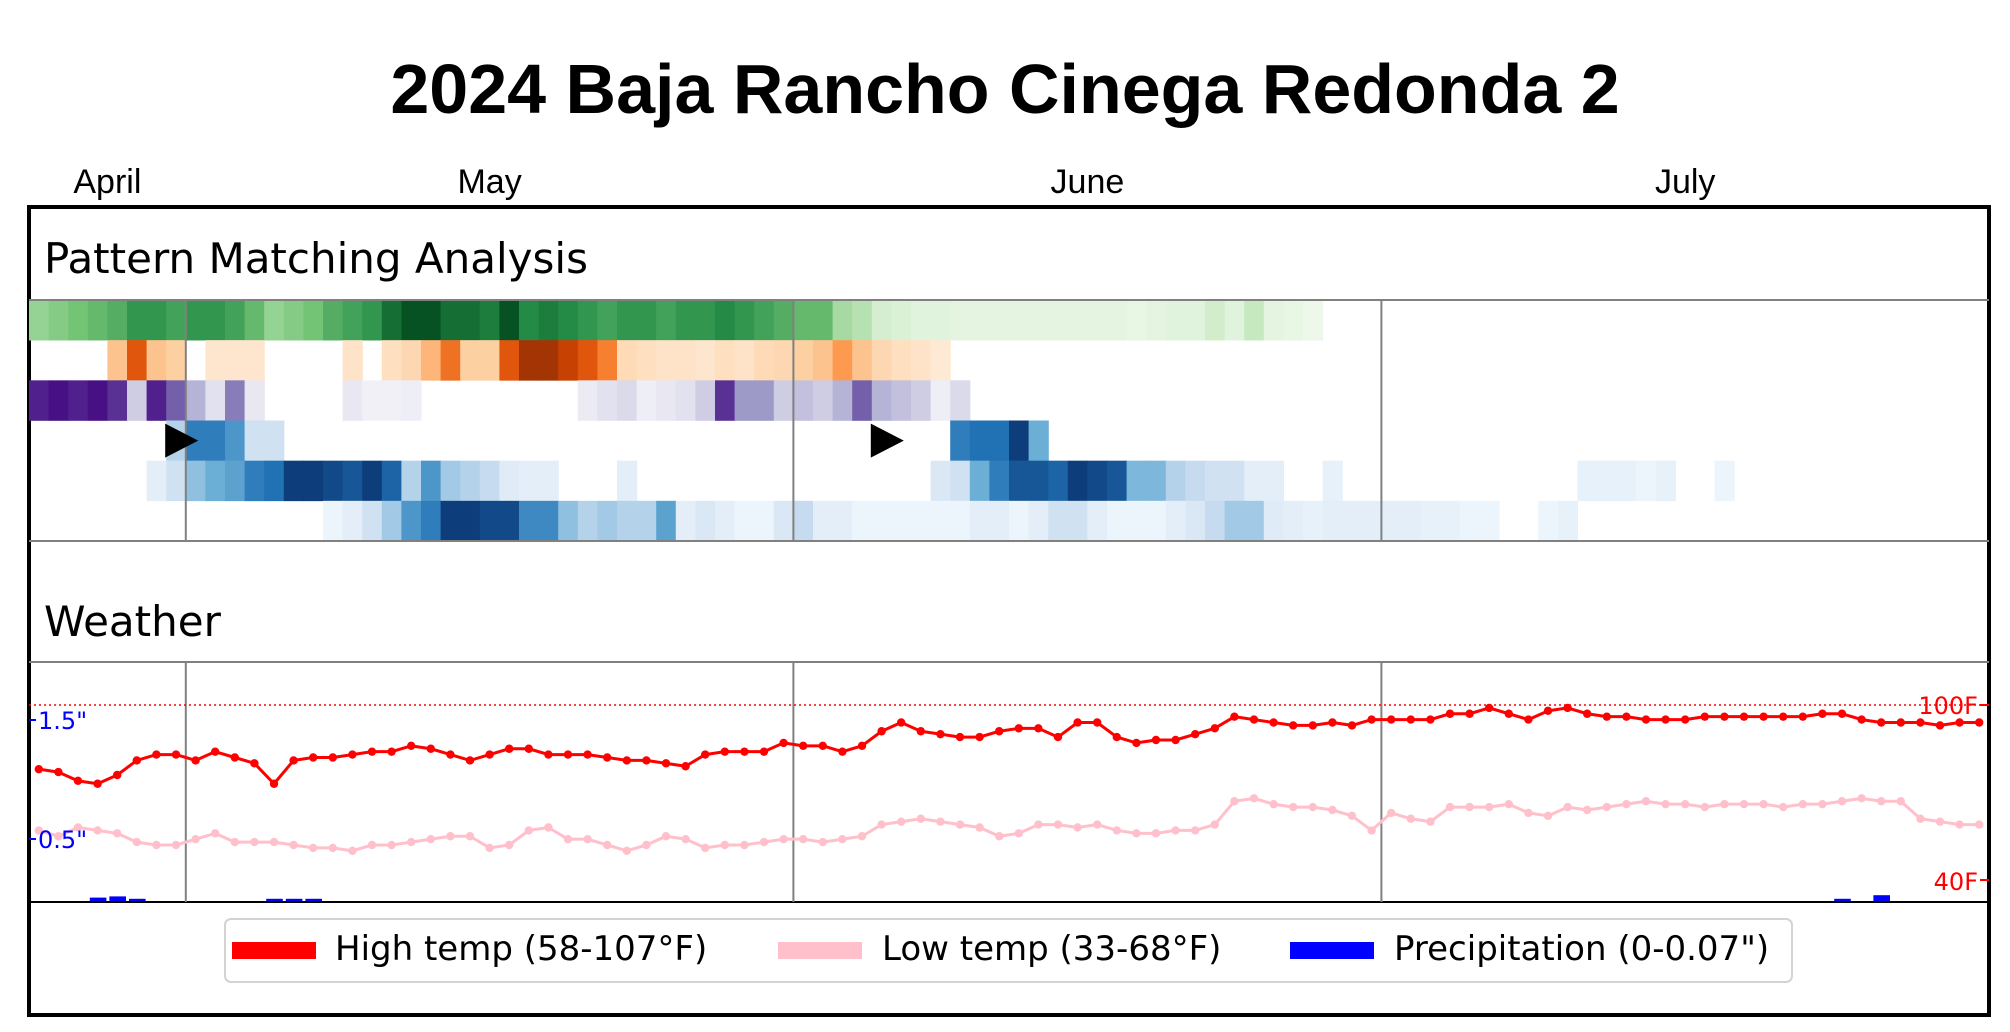 The height and width of the screenshot is (1032, 2010). I want to click on temp-tick-40f: 40F, so click(1956, 882).